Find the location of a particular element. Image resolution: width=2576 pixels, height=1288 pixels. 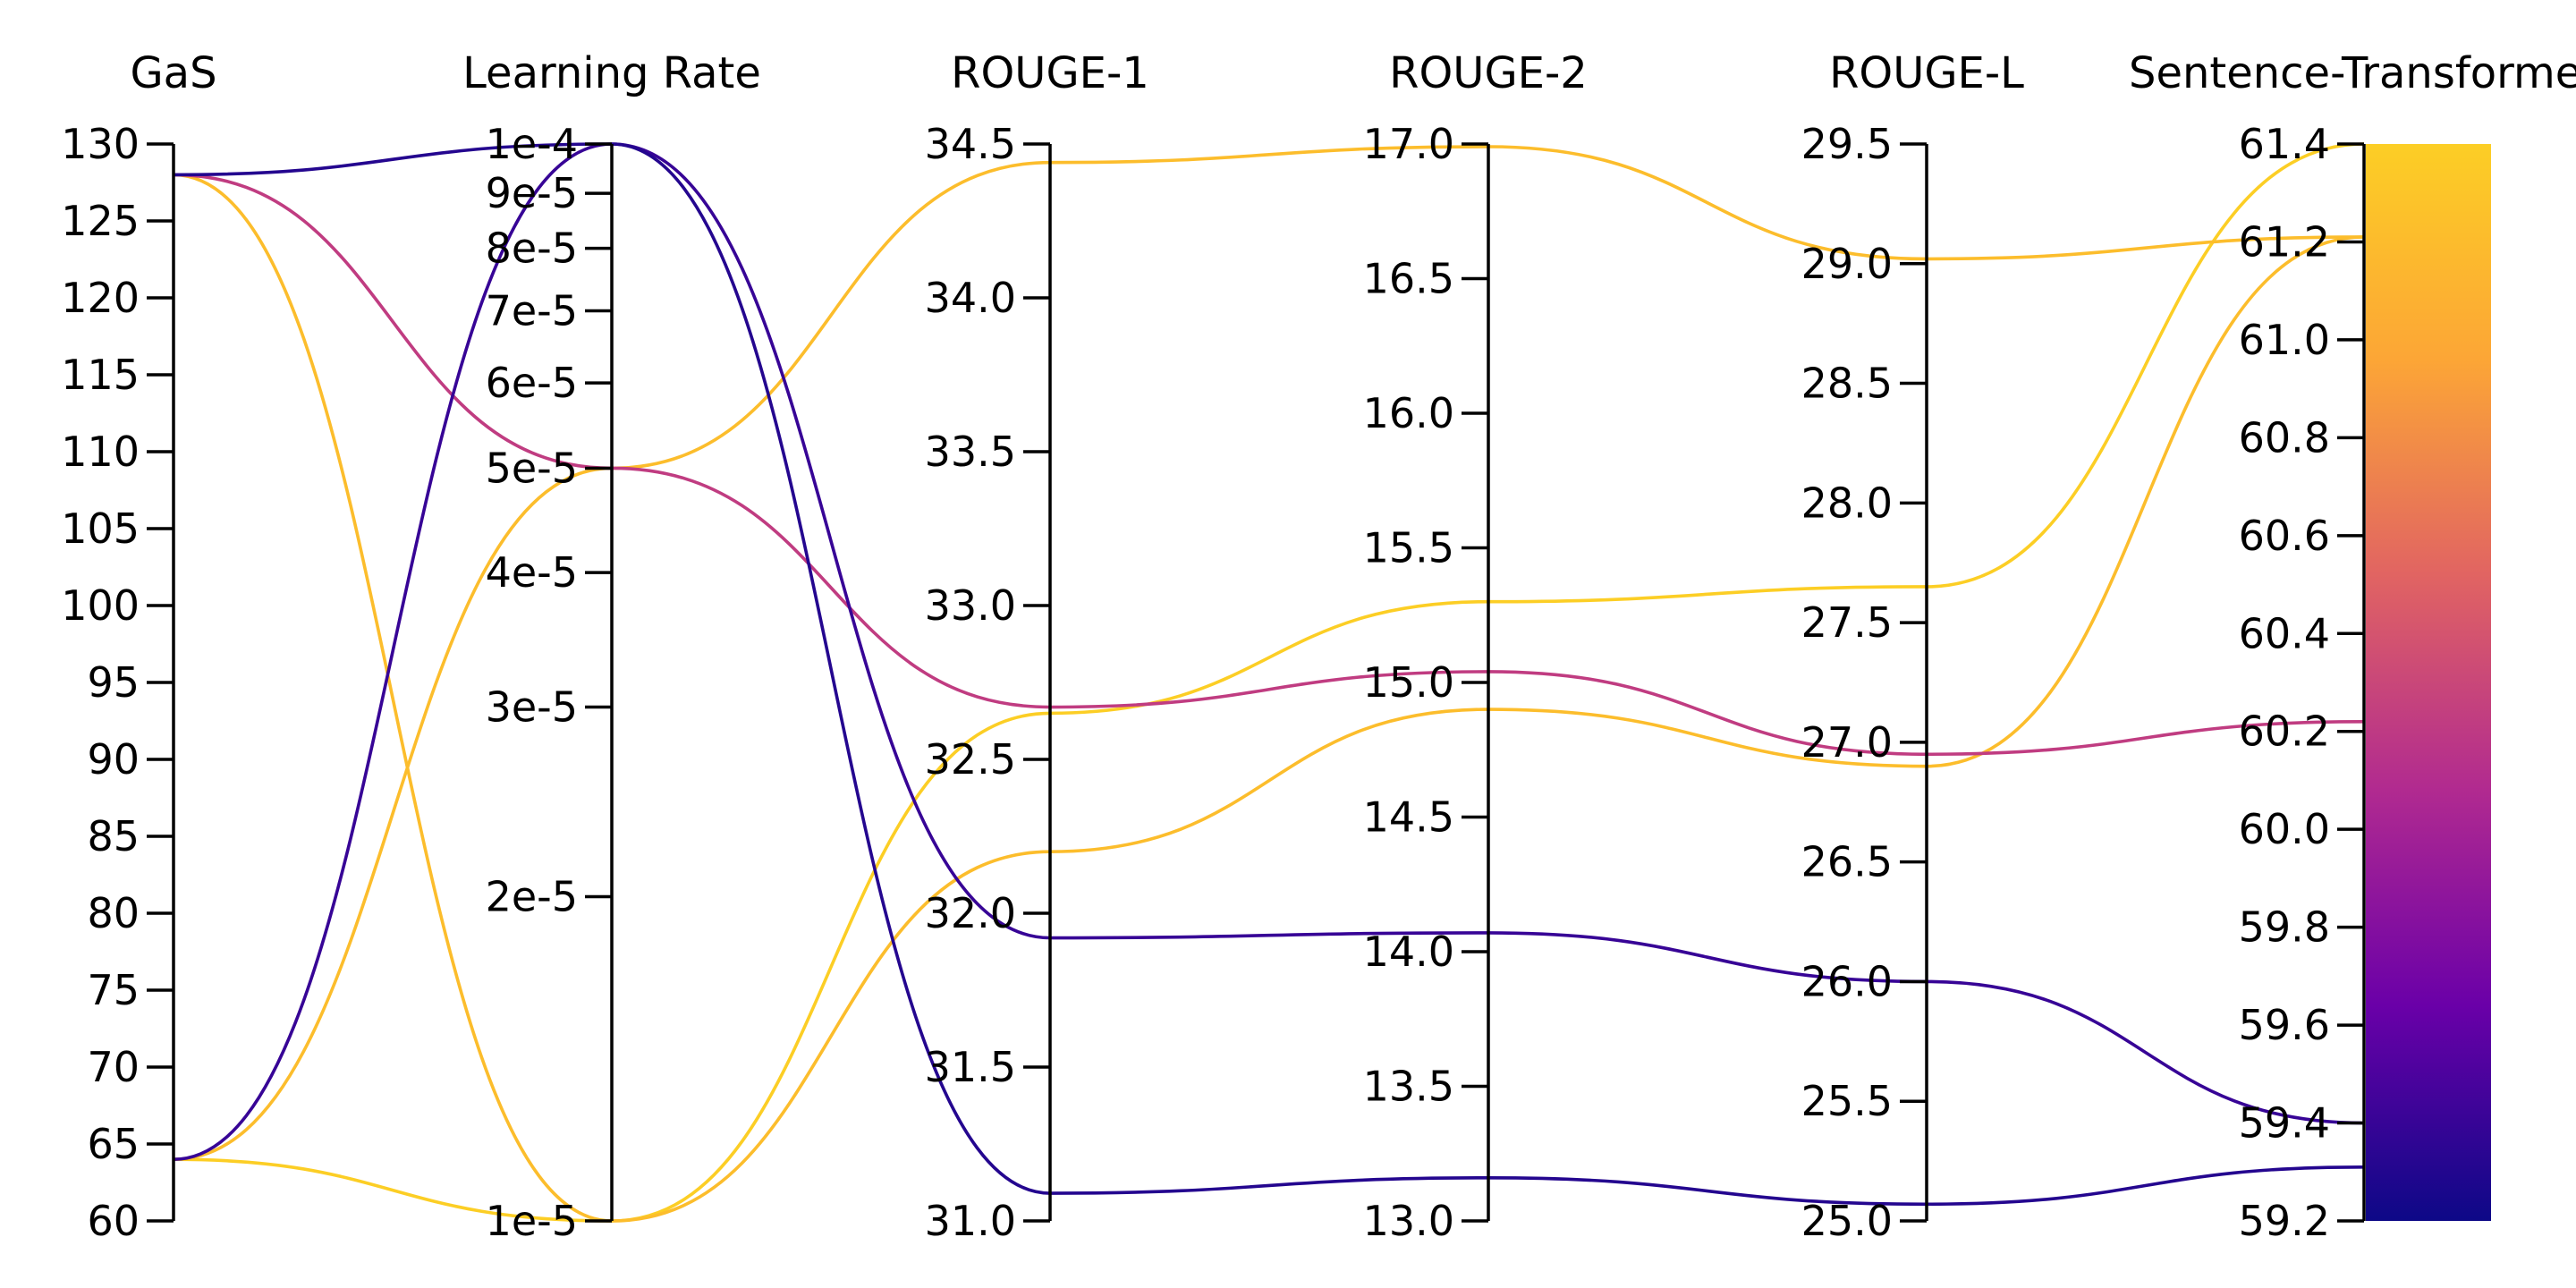

tick-label: 34.5 is located at coordinates (970, 144).